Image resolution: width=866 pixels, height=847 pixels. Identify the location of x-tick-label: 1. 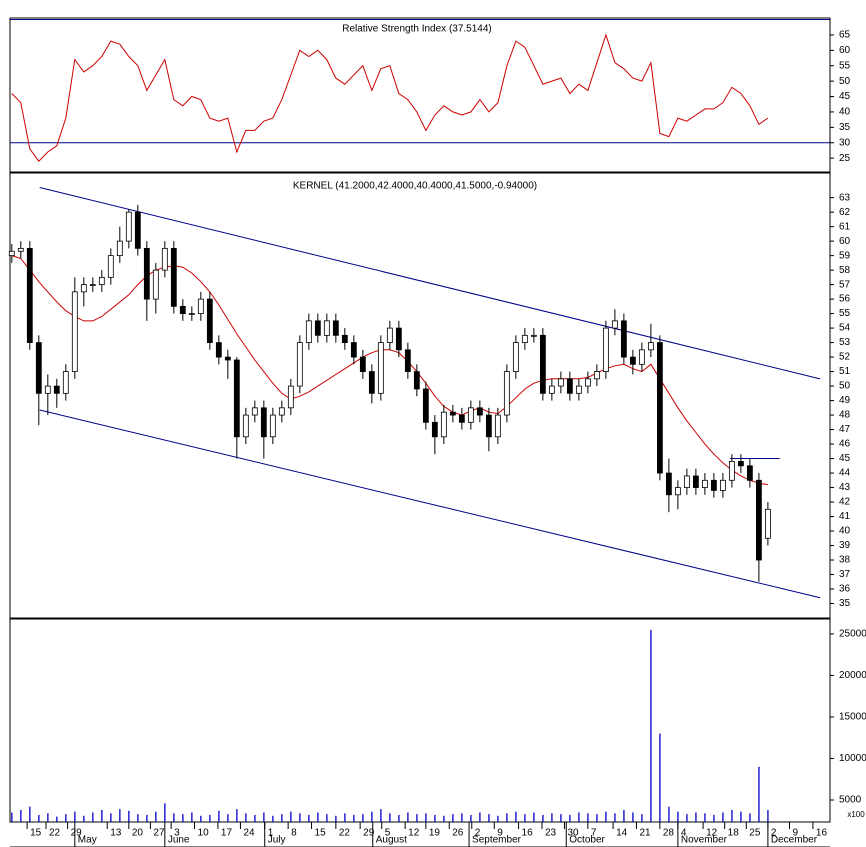
(271, 833).